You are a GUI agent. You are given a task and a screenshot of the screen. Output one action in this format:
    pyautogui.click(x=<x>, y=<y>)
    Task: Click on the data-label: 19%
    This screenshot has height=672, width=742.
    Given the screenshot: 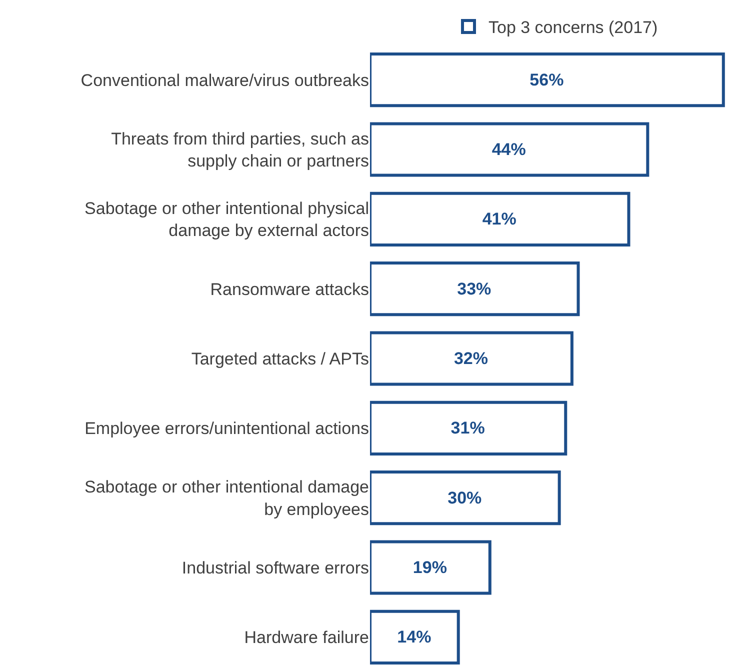 What is the action you would take?
    pyautogui.click(x=429, y=567)
    